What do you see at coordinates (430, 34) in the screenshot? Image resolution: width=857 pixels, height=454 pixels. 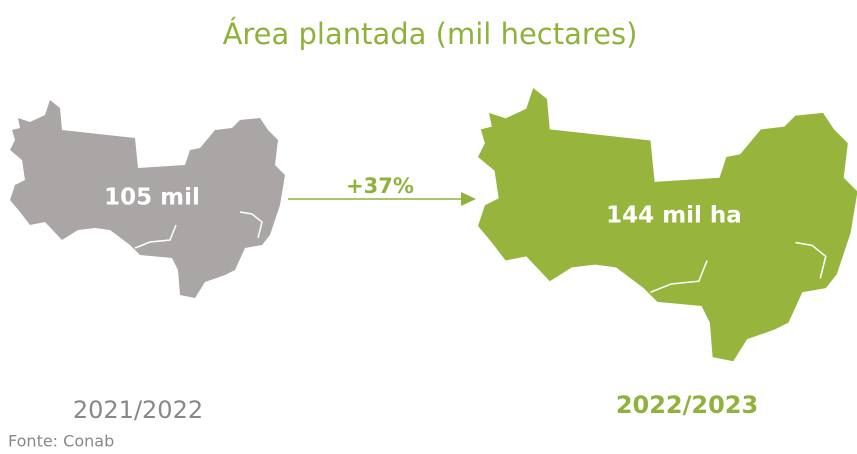 I see `title: Área plantada (mil hectares)` at bounding box center [430, 34].